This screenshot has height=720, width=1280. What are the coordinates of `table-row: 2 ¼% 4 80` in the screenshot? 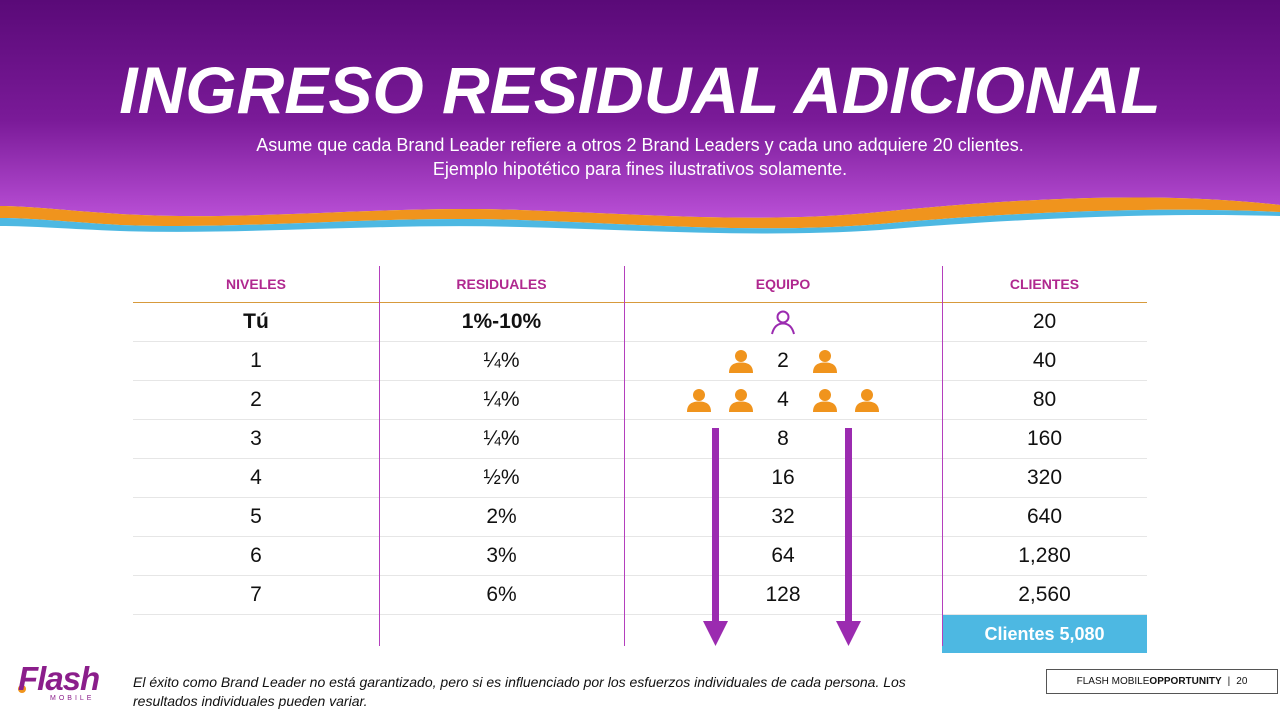 It's located at (640, 400).